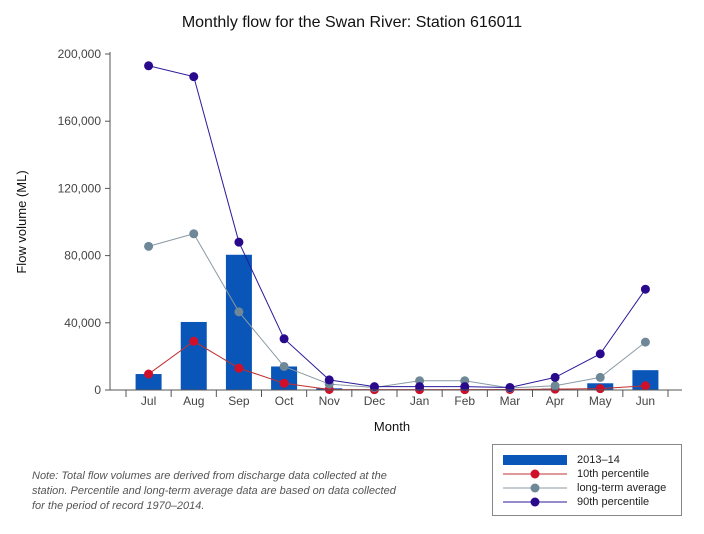 This screenshot has width=704, height=534. What do you see at coordinates (613, 502) in the screenshot?
I see `legend-label: 90th percentile` at bounding box center [613, 502].